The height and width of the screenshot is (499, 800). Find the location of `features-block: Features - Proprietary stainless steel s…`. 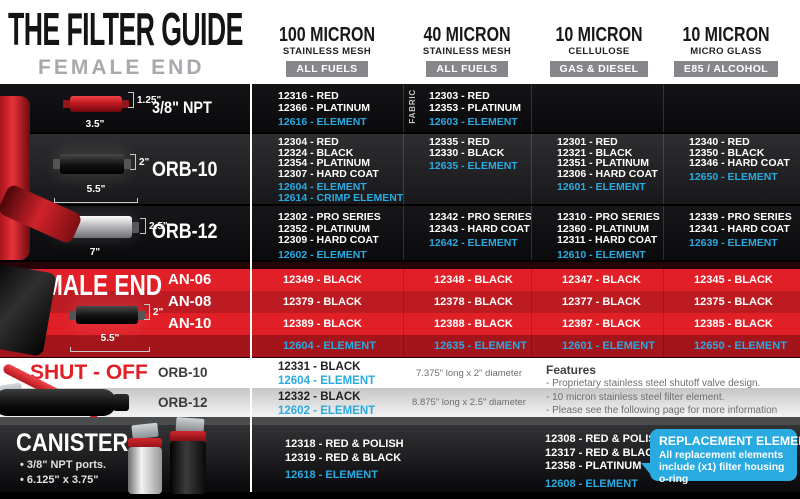

features-block: Features - Proprietary stainless steel s… is located at coordinates (661, 390).